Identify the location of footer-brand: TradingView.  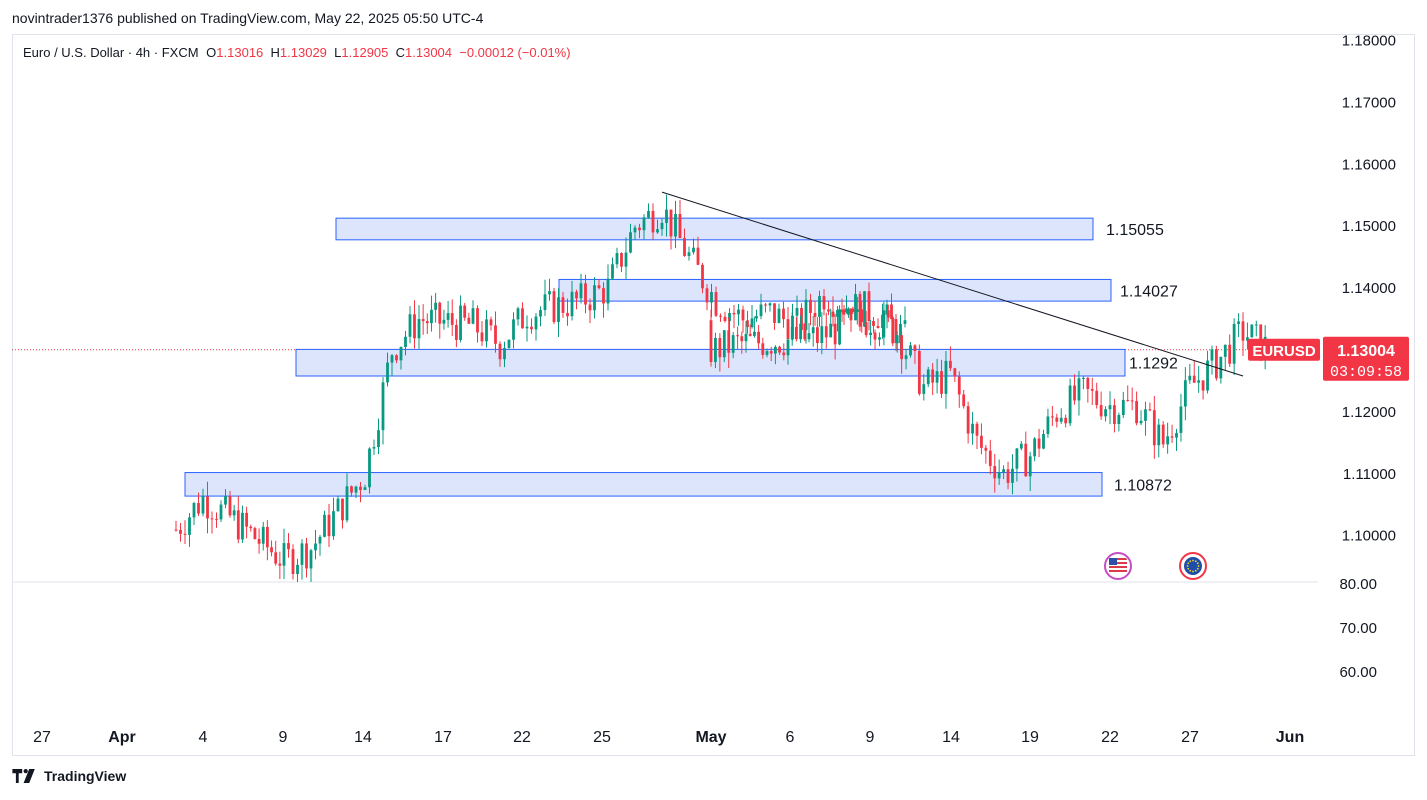
(69, 776).